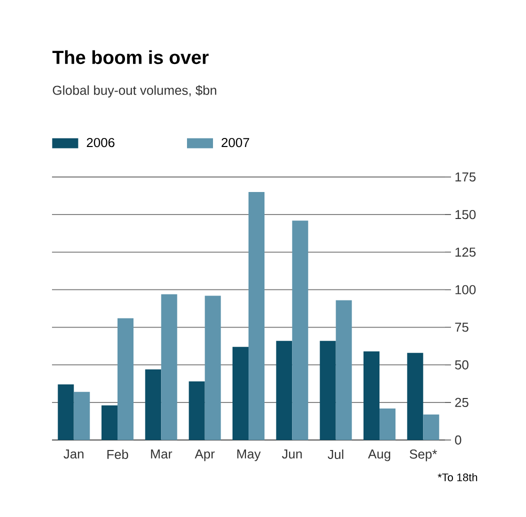 The height and width of the screenshot is (517, 526). Describe the element at coordinates (74, 454) in the screenshot. I see `x-tick-label: Jan` at that location.